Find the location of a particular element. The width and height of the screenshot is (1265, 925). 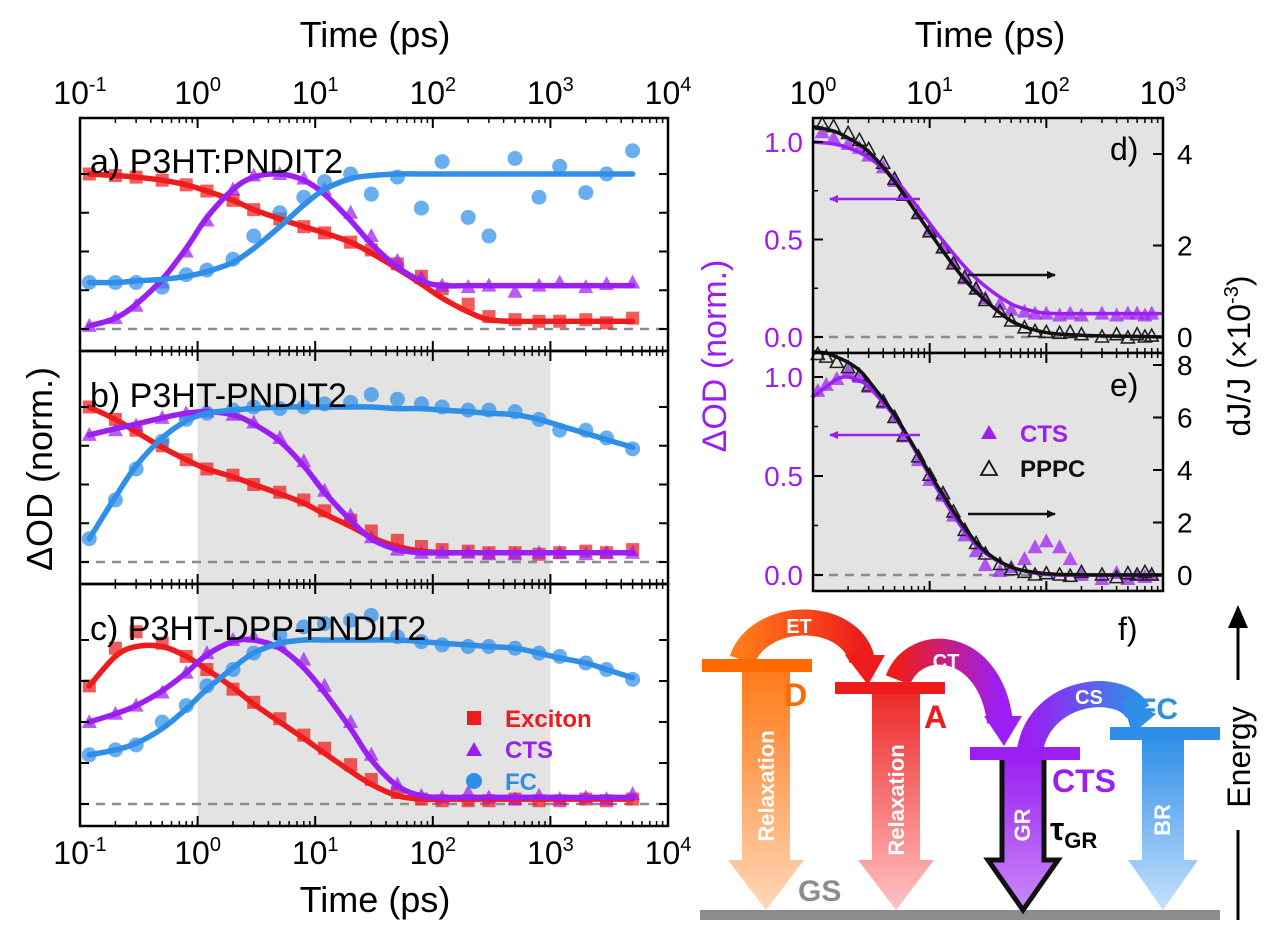

x-ticklabel-top: 10⁻¹ is located at coordinates (79, 92).